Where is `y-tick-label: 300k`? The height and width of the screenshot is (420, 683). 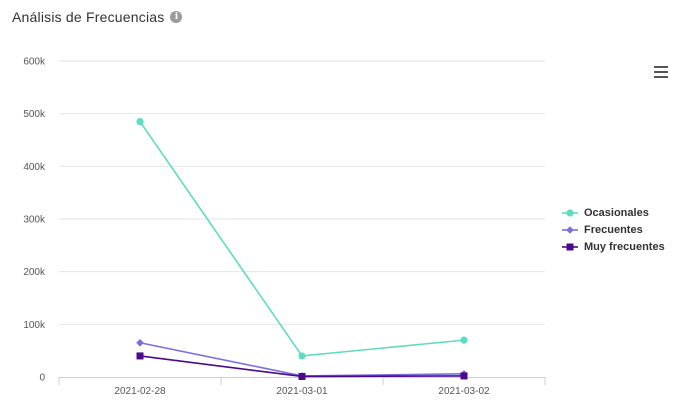 y-tick-label: 300k is located at coordinates (34, 220).